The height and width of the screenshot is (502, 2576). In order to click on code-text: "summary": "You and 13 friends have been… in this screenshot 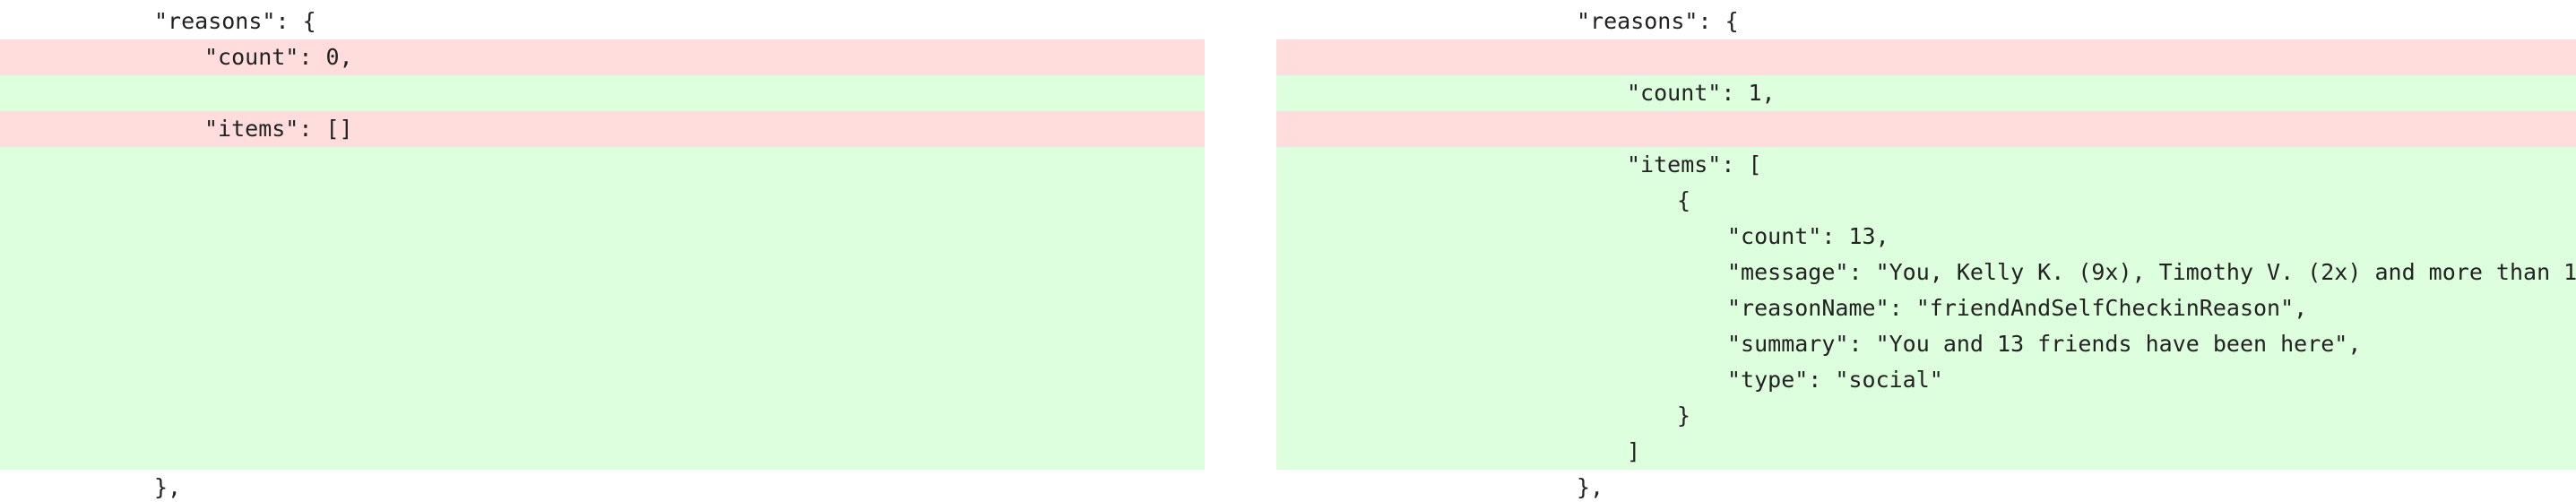, I will do `click(2044, 344)`.